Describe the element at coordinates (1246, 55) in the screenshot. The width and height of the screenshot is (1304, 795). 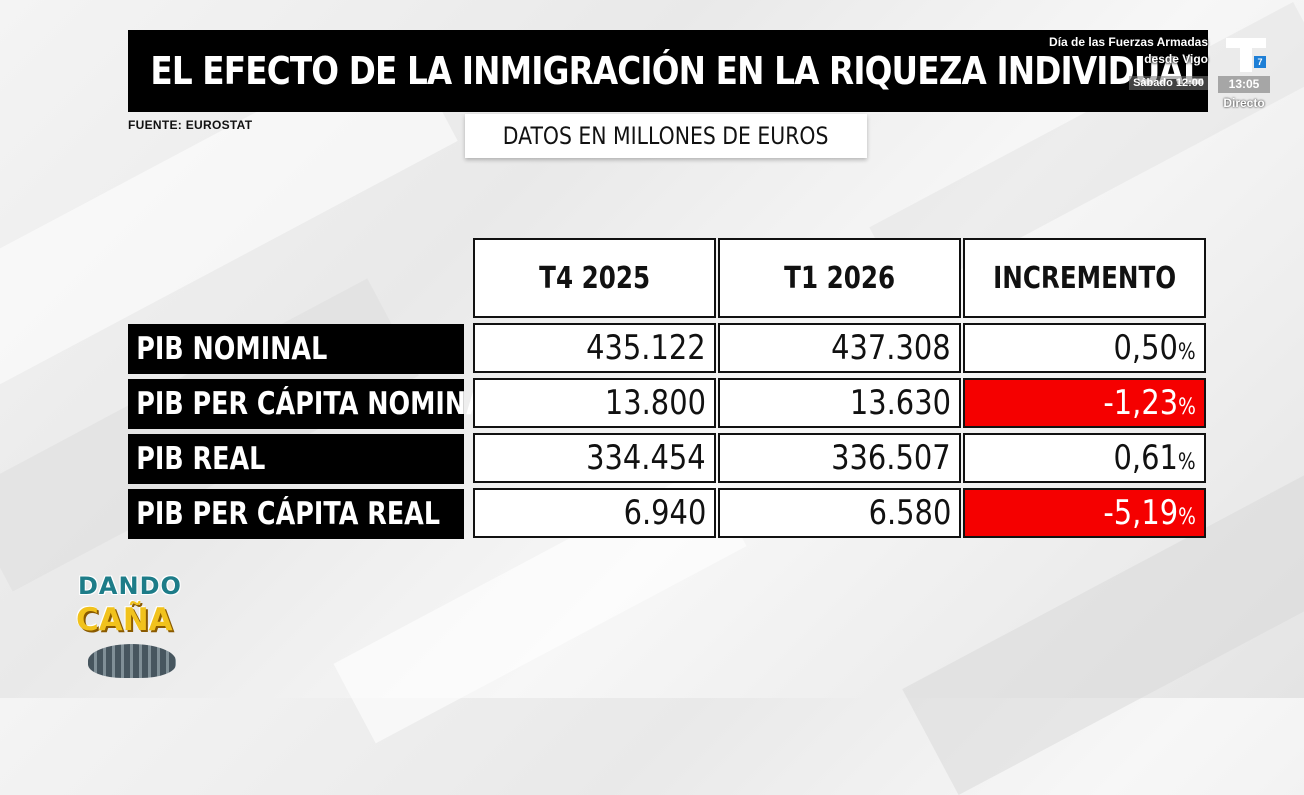
I see `channel-logo-icon` at that location.